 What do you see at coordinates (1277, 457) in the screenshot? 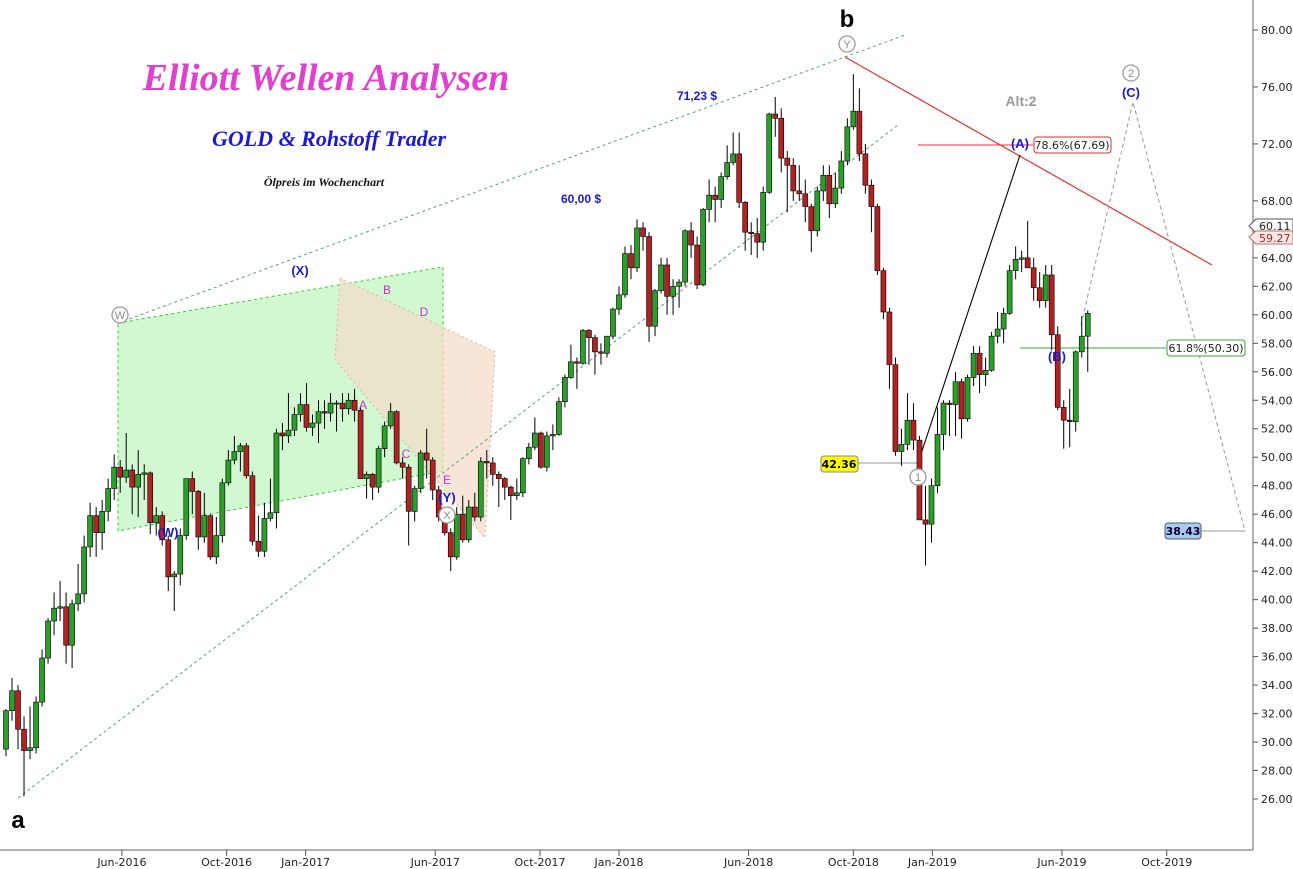
I see `y-tick-label: 50.00` at bounding box center [1277, 457].